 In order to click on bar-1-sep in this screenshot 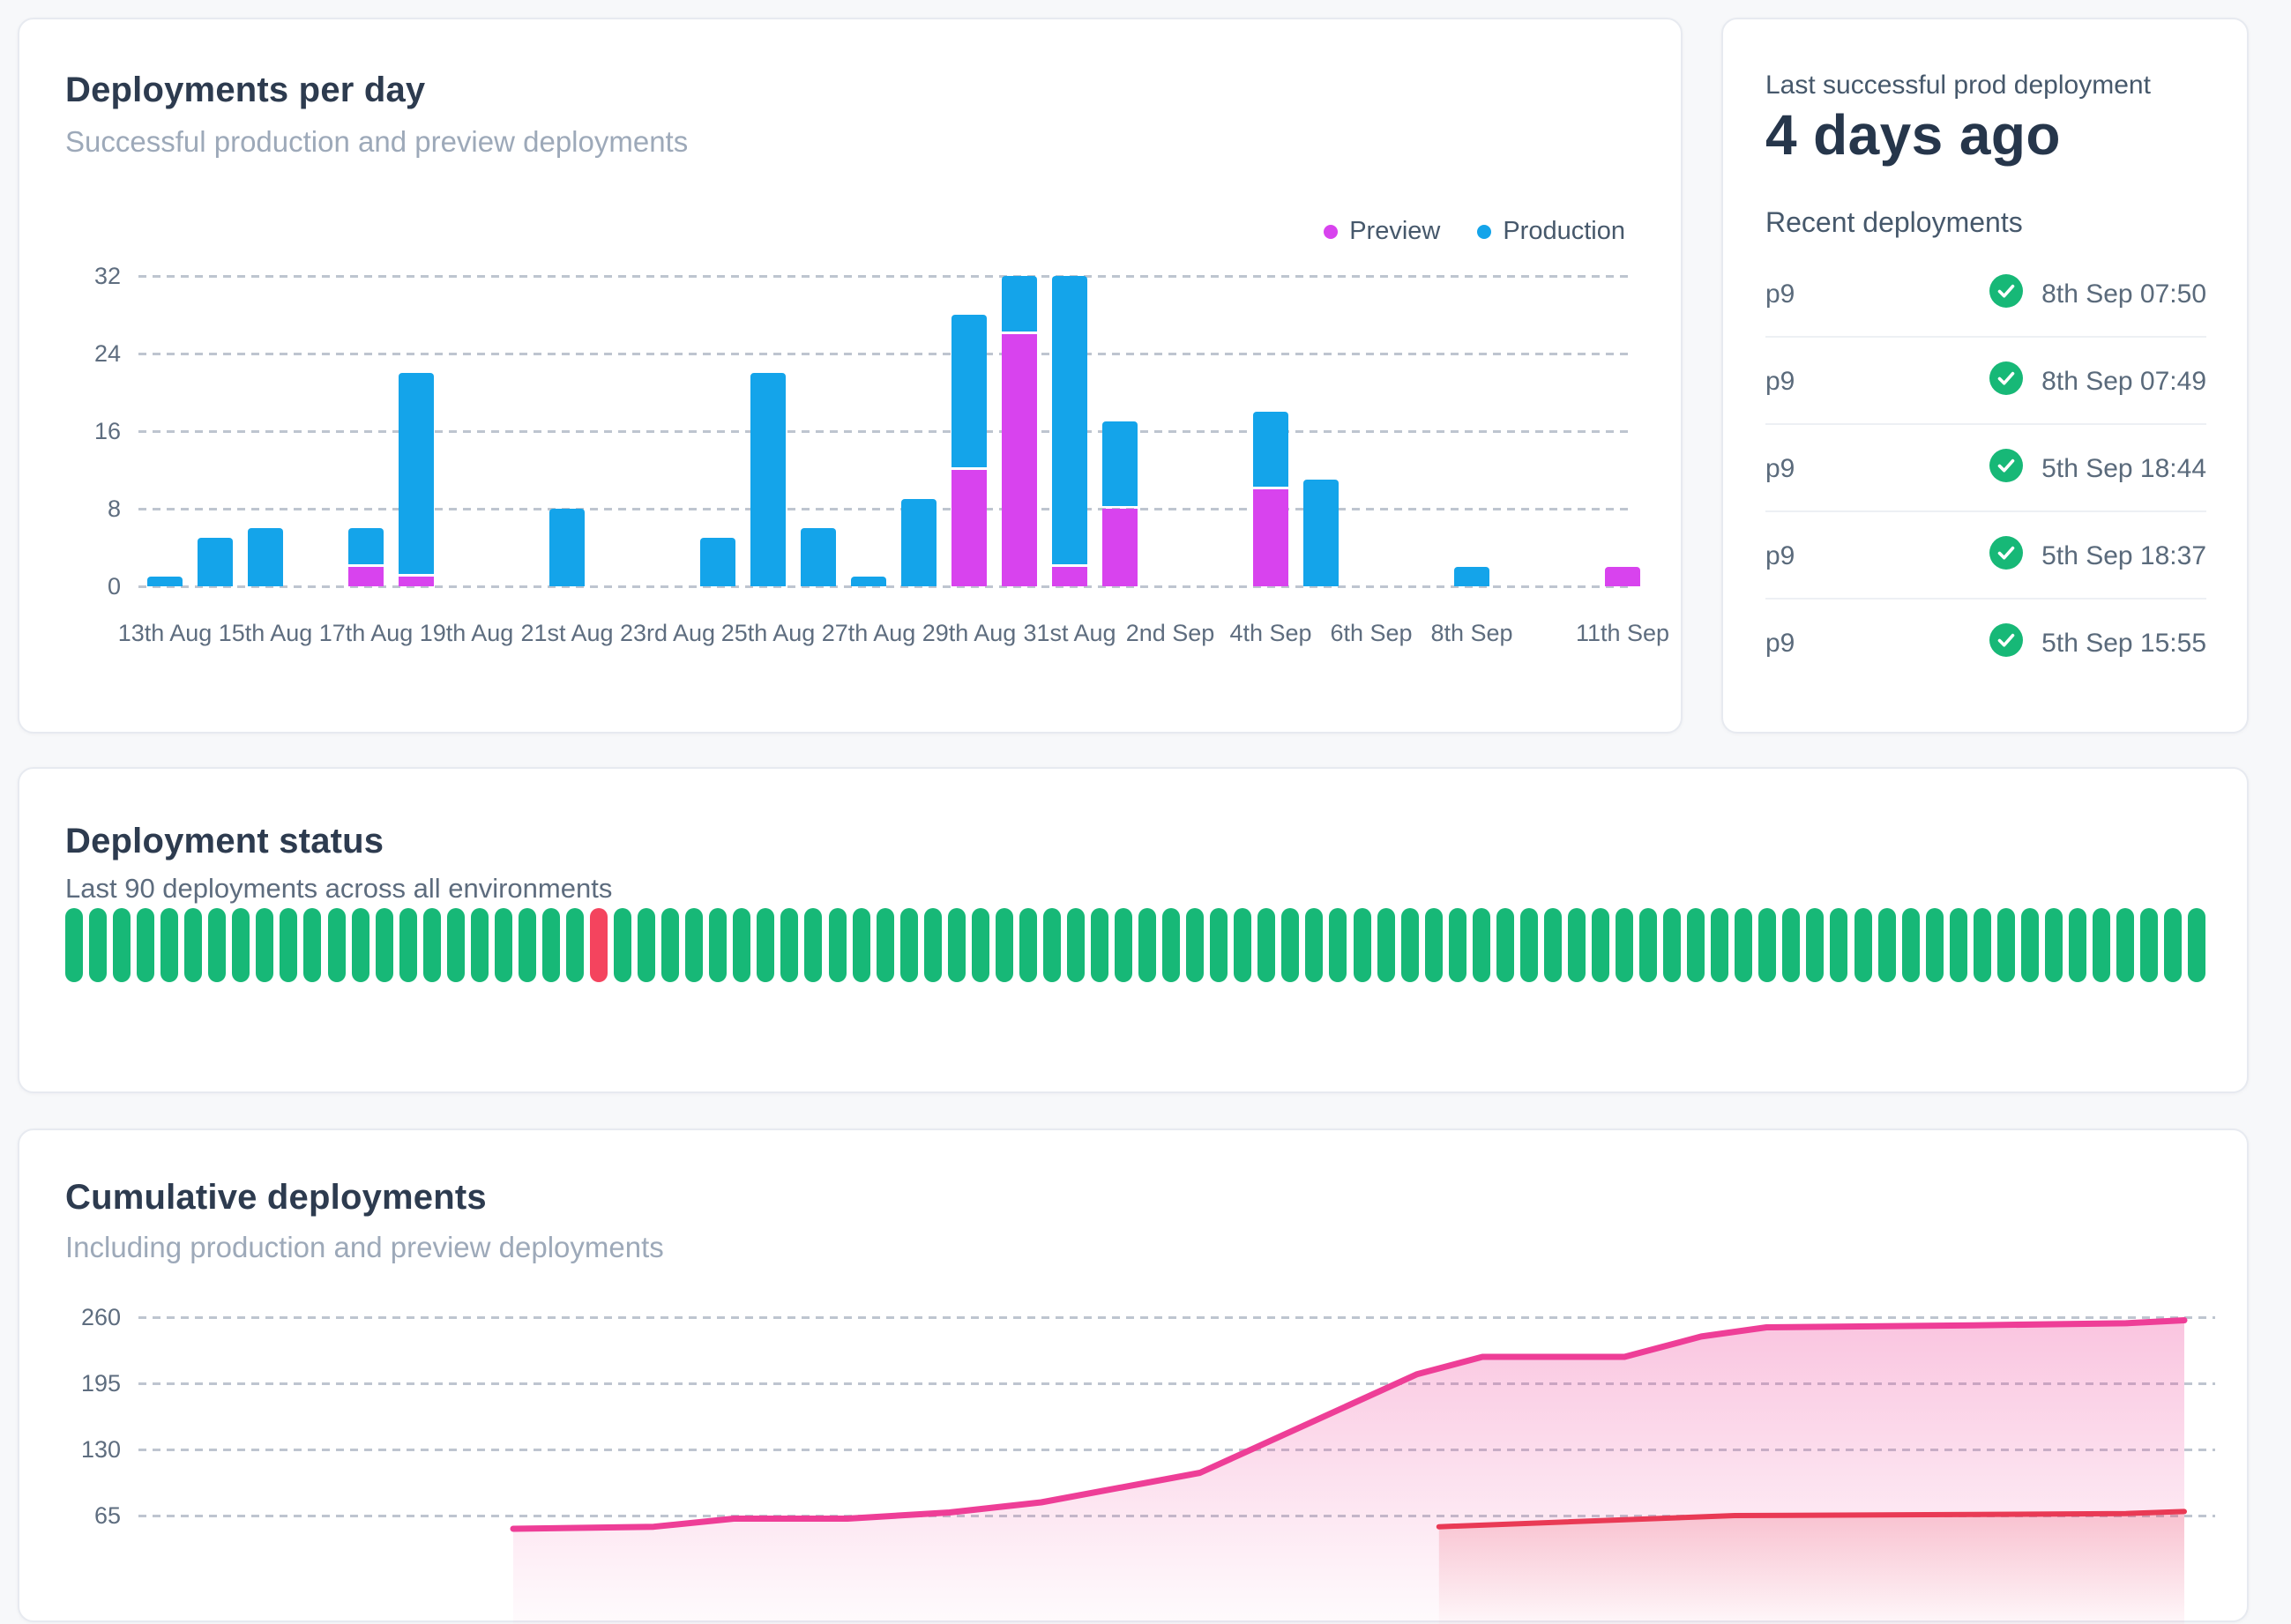, I will do `click(1120, 503)`.